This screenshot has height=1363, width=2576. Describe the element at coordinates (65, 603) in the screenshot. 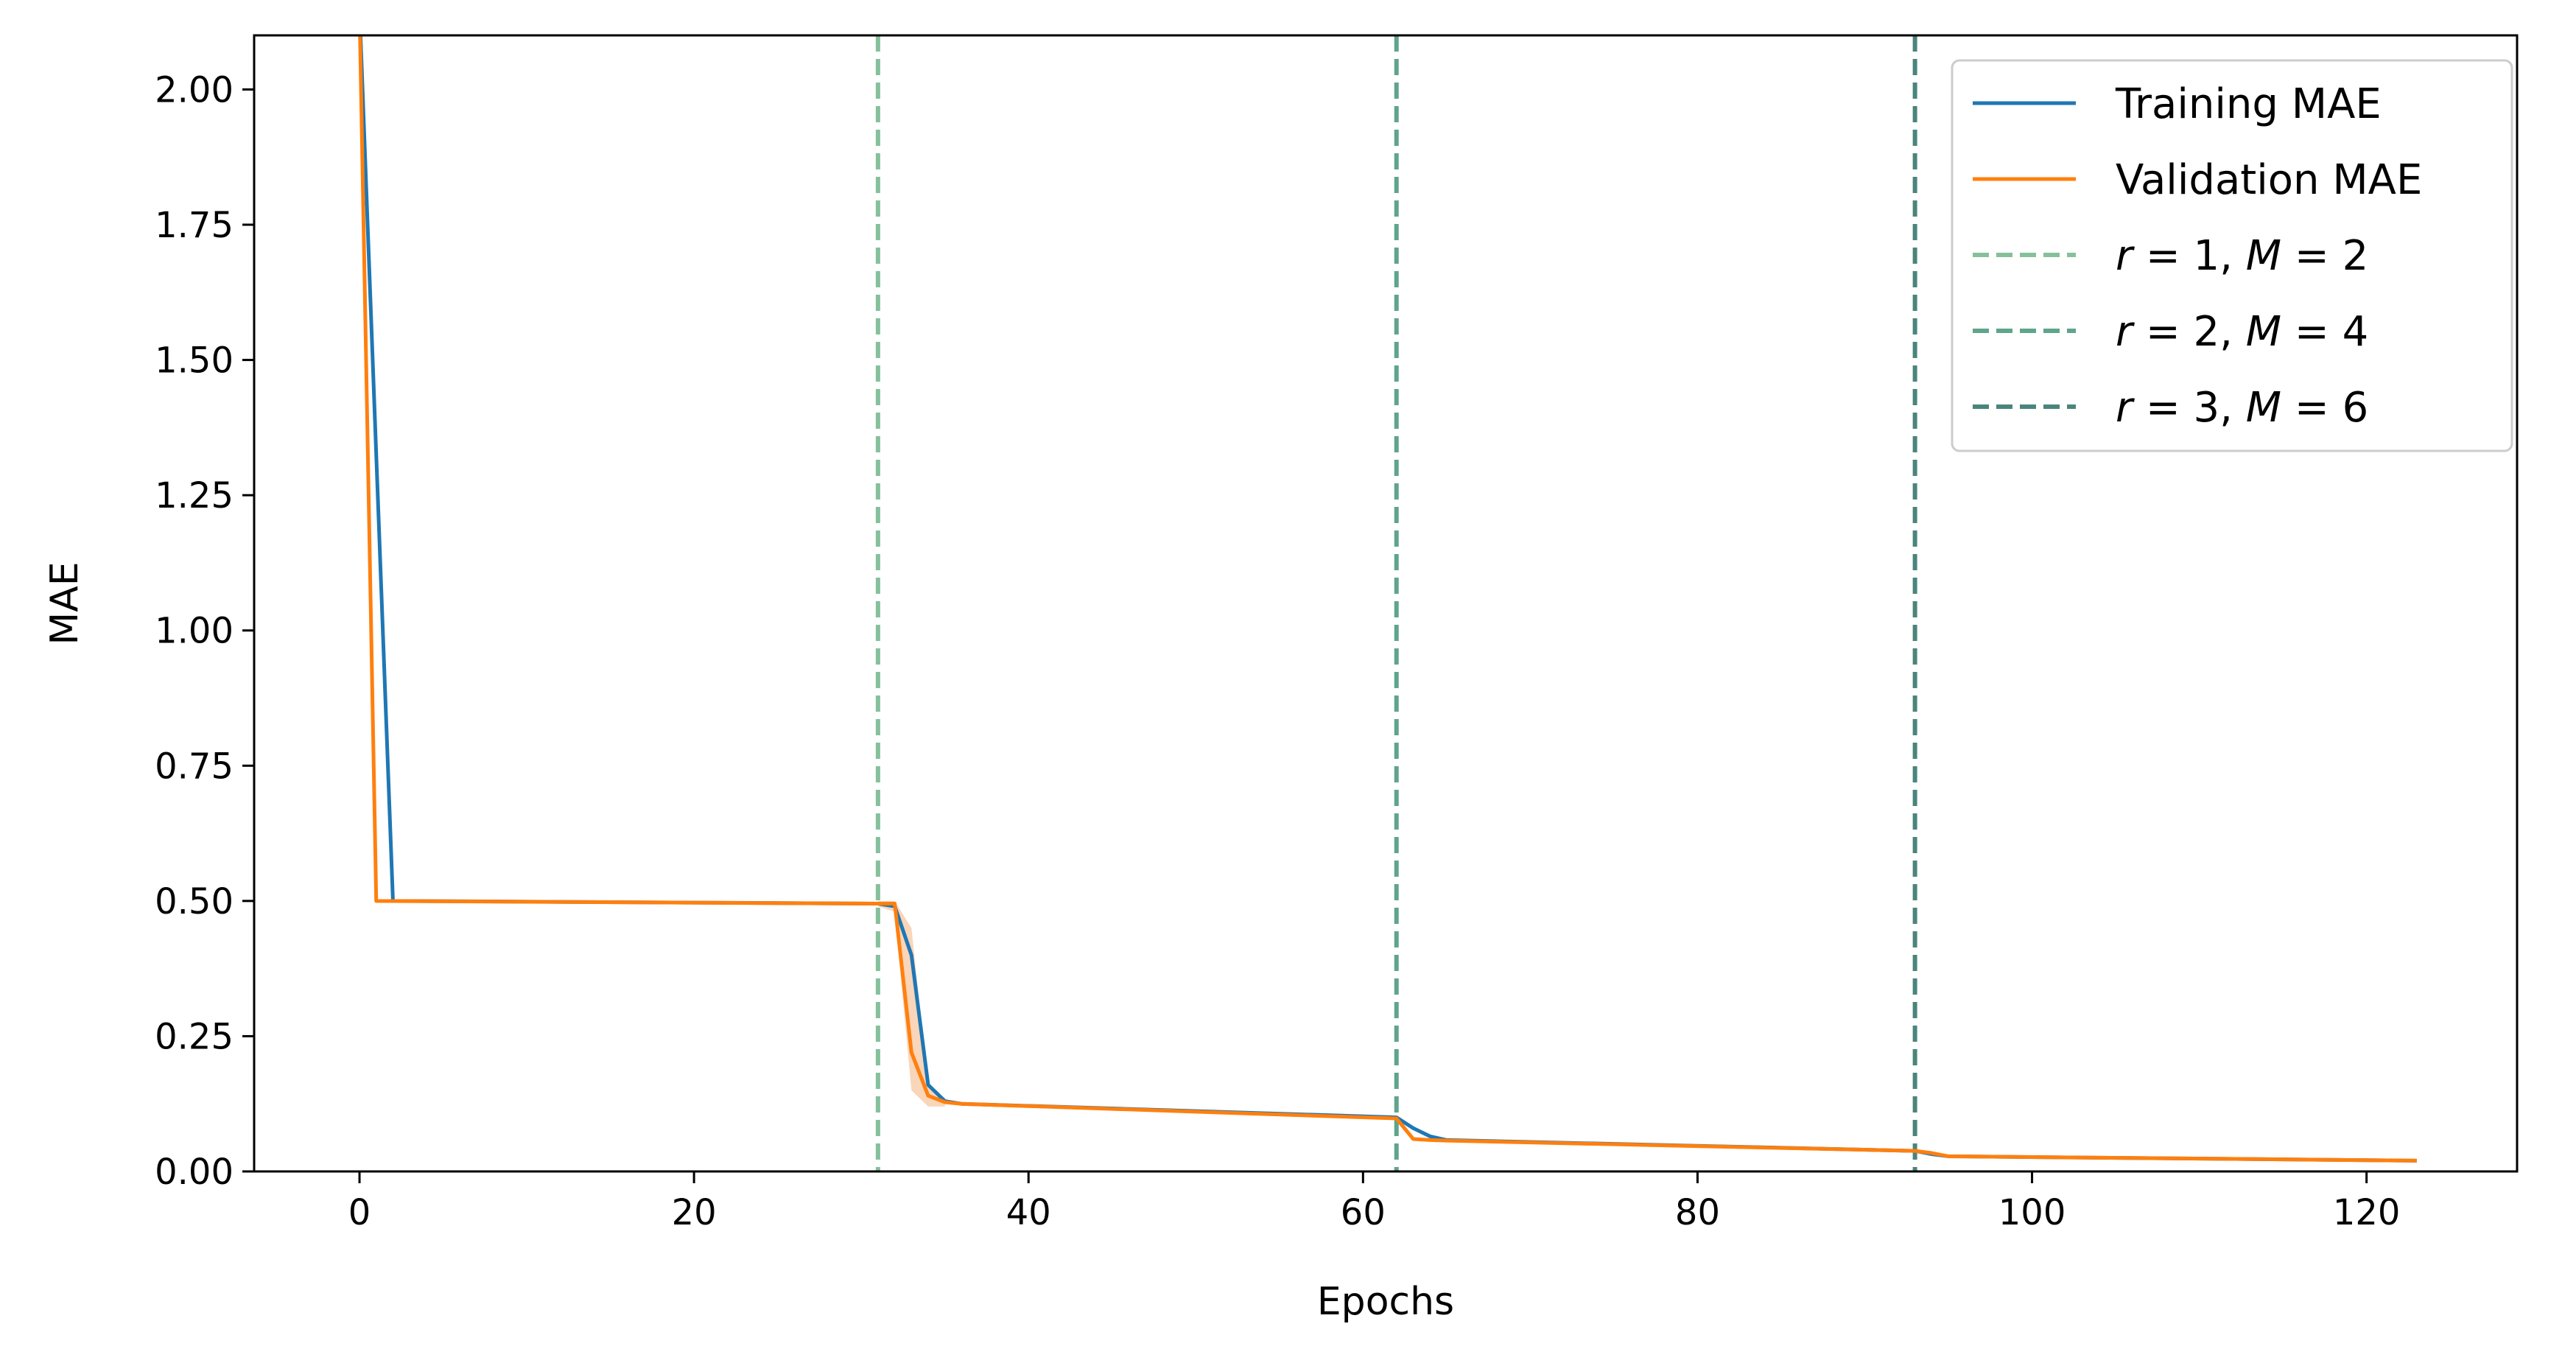

I see `y-axis-title: MAE` at that location.